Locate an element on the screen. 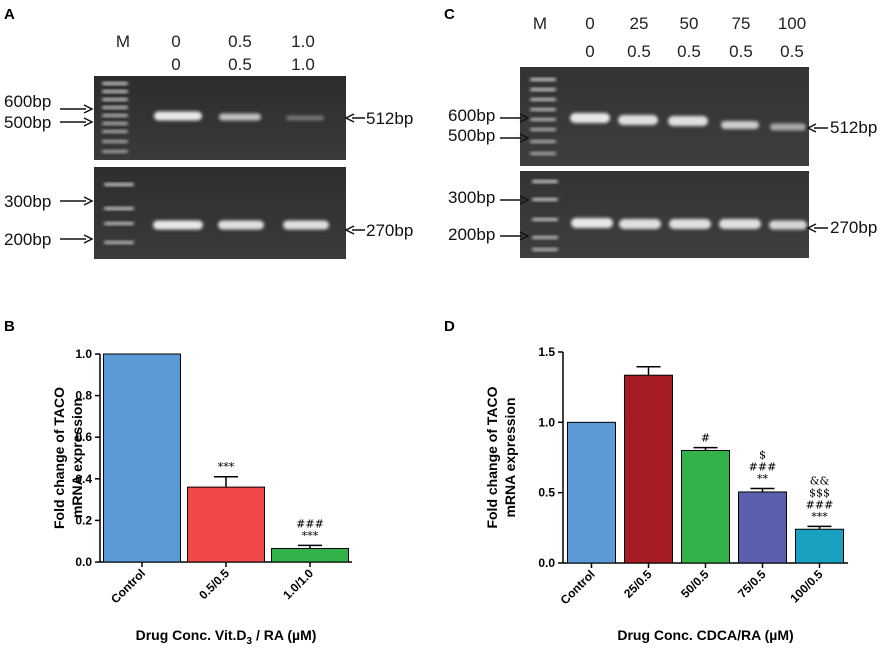 The height and width of the screenshot is (653, 892). y-tick-label: 0.5 is located at coordinates (546, 493).